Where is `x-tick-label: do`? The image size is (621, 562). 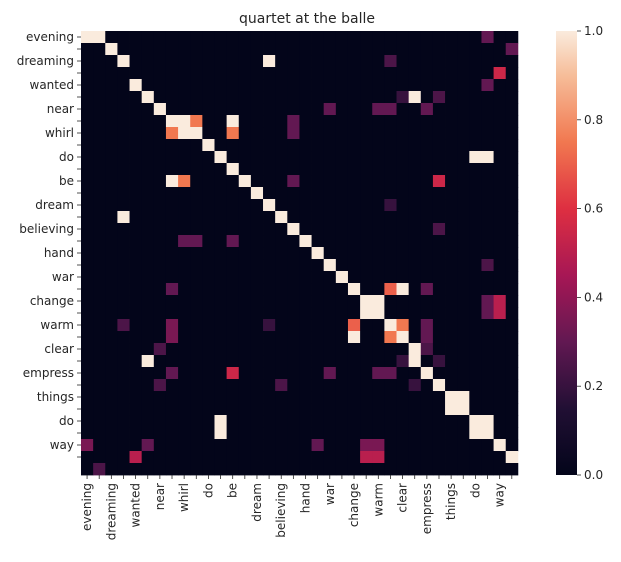
x-tick-label: do is located at coordinates (475, 490).